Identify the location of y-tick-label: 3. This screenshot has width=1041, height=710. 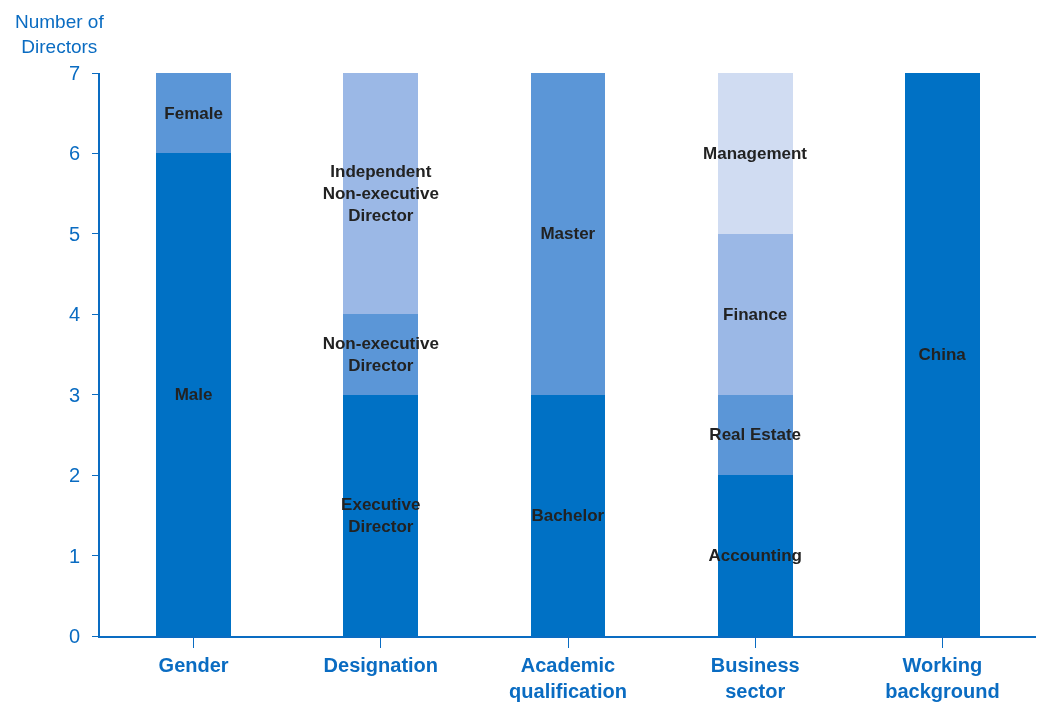
(74, 394).